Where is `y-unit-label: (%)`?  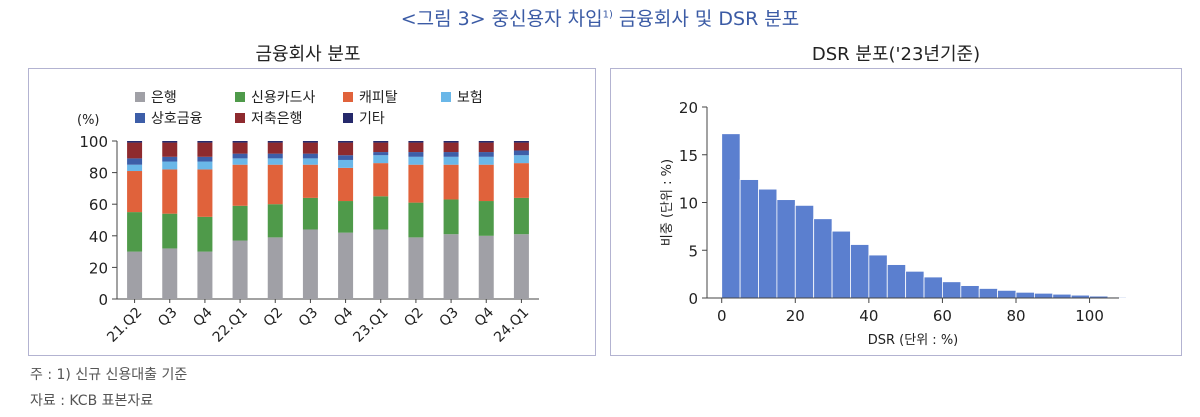
y-unit-label: (%) is located at coordinates (88, 120).